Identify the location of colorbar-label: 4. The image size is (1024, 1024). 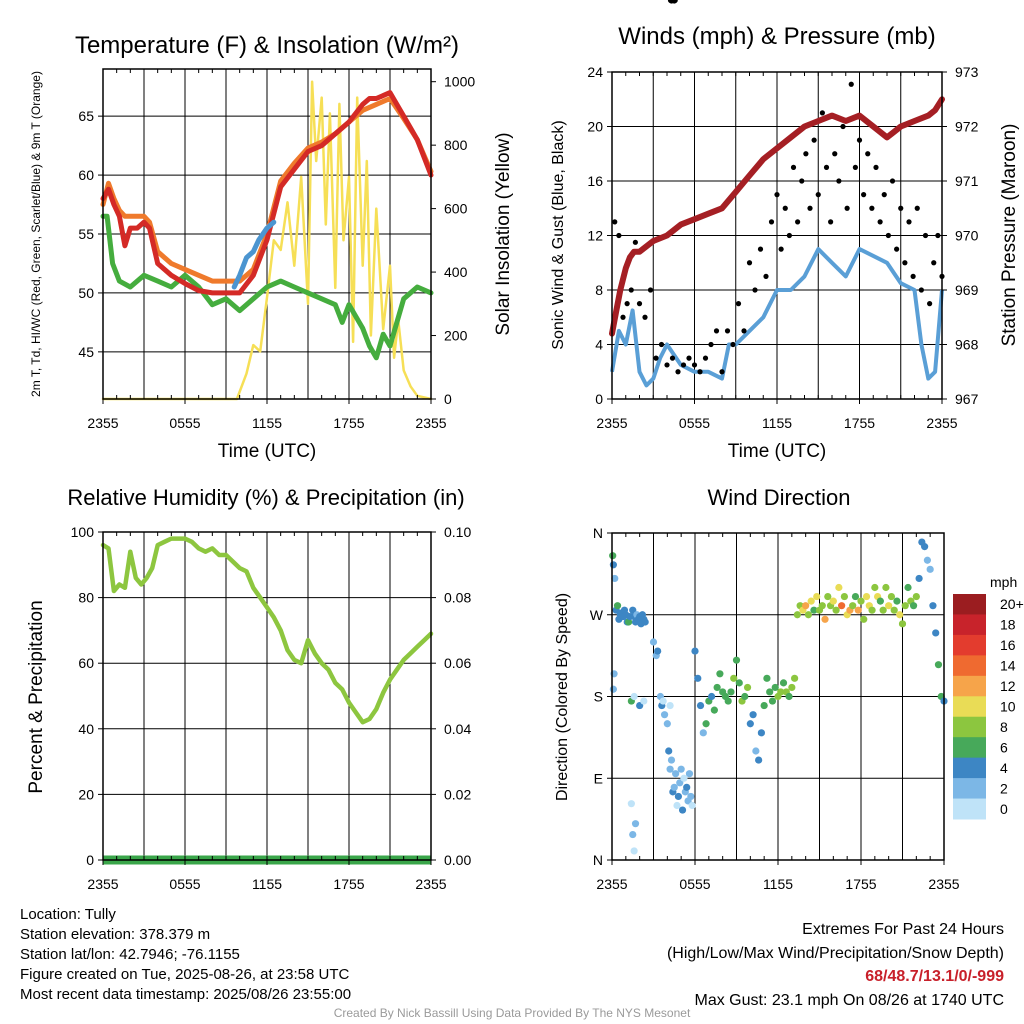
(1004, 768).